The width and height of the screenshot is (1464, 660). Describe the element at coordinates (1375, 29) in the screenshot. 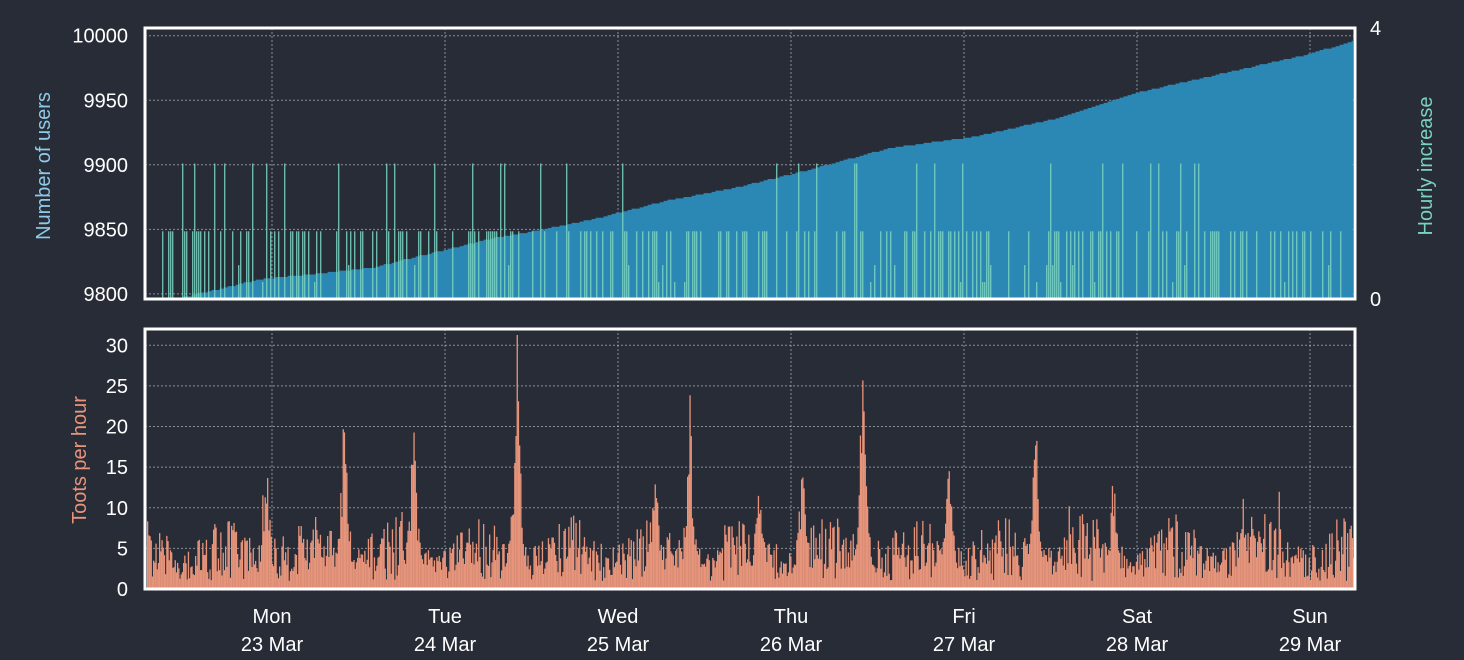

I see `increase-tick-label: 4` at that location.